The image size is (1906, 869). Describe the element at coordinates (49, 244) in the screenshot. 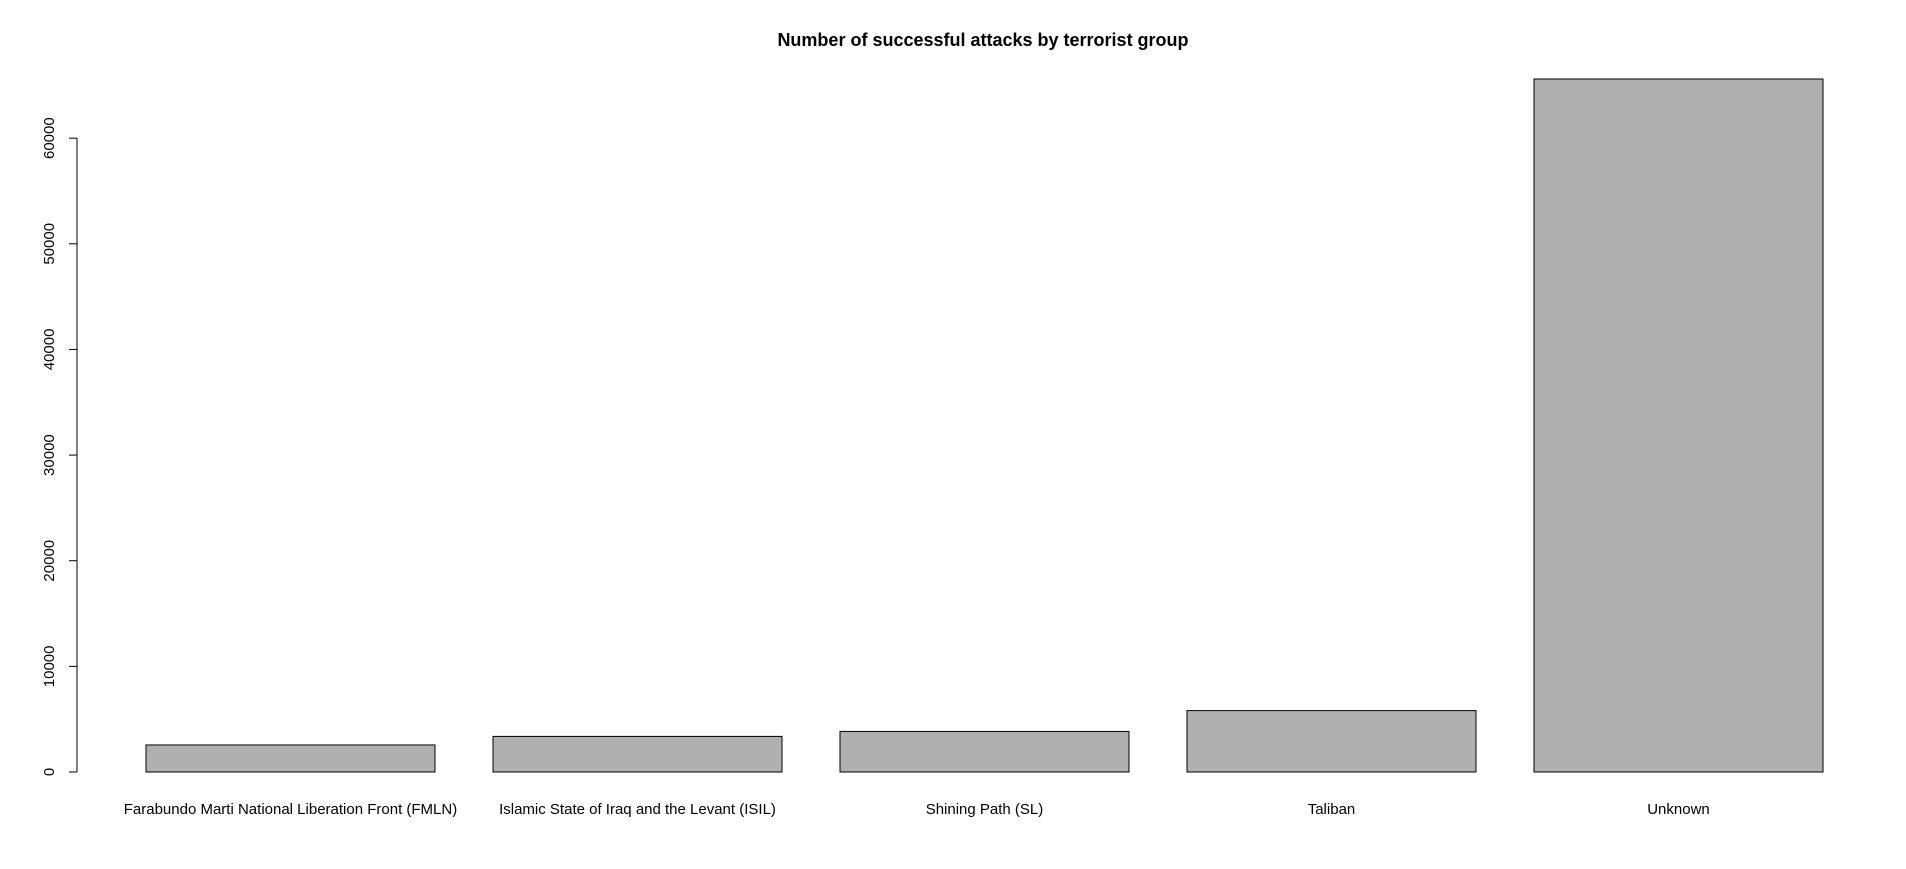

I see `y-tick-label: 50000` at that location.